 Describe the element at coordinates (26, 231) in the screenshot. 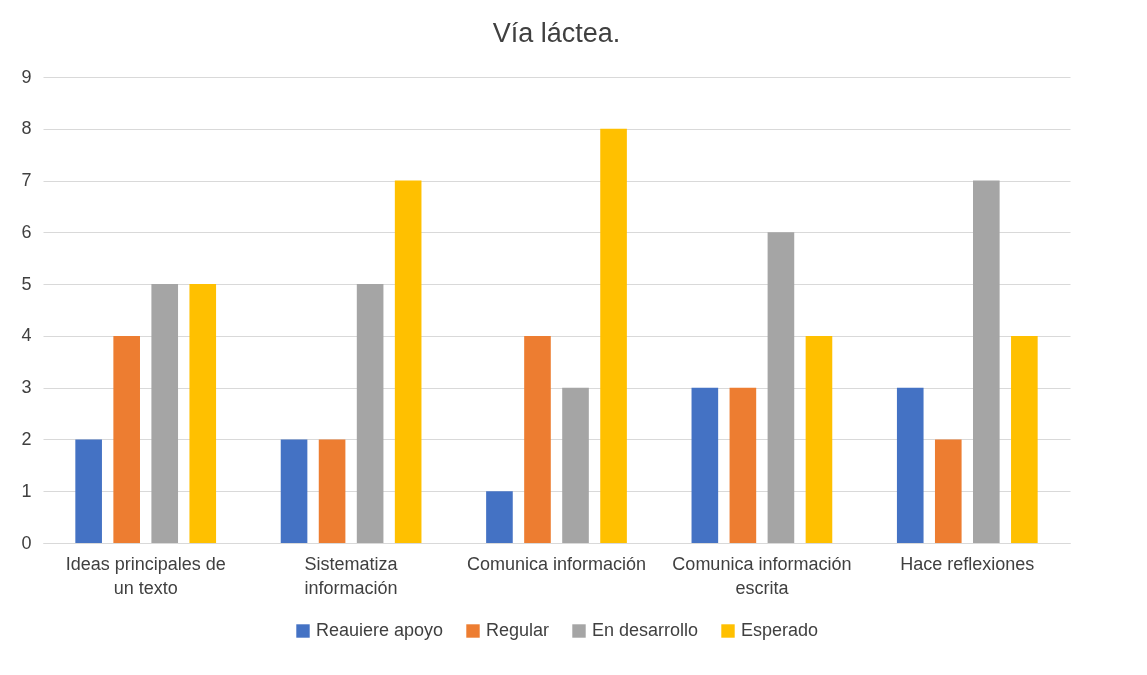

I see `y-tick-label: 6` at that location.